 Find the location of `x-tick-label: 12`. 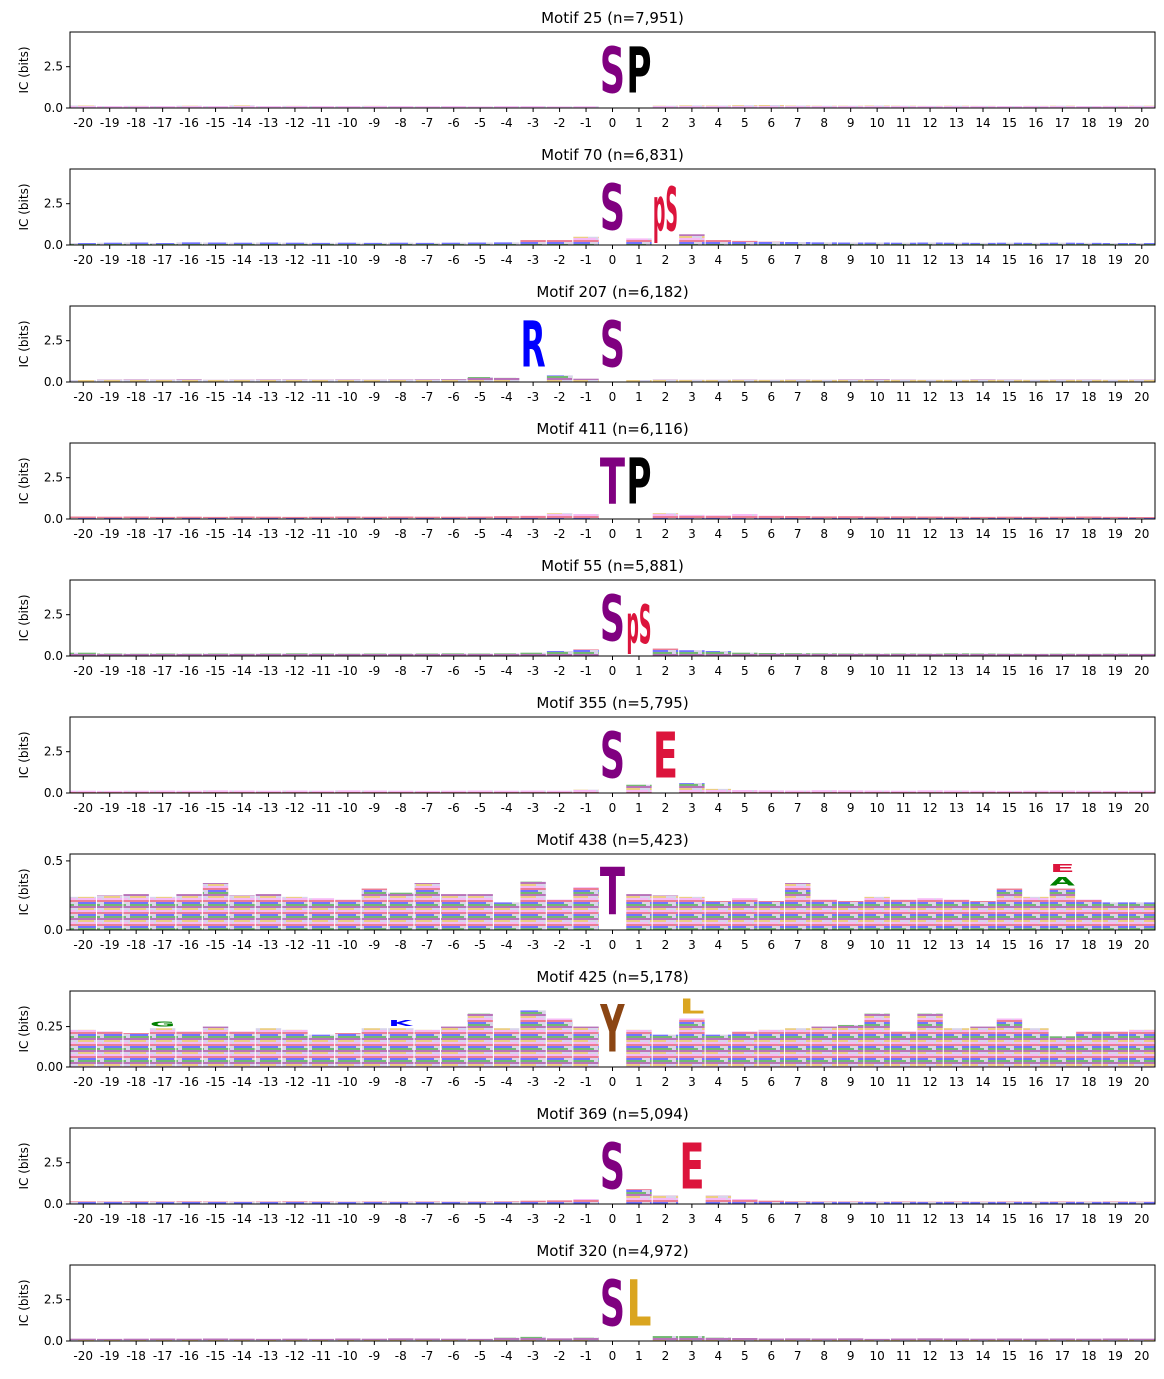

x-tick-label: 12 is located at coordinates (929, 1356).